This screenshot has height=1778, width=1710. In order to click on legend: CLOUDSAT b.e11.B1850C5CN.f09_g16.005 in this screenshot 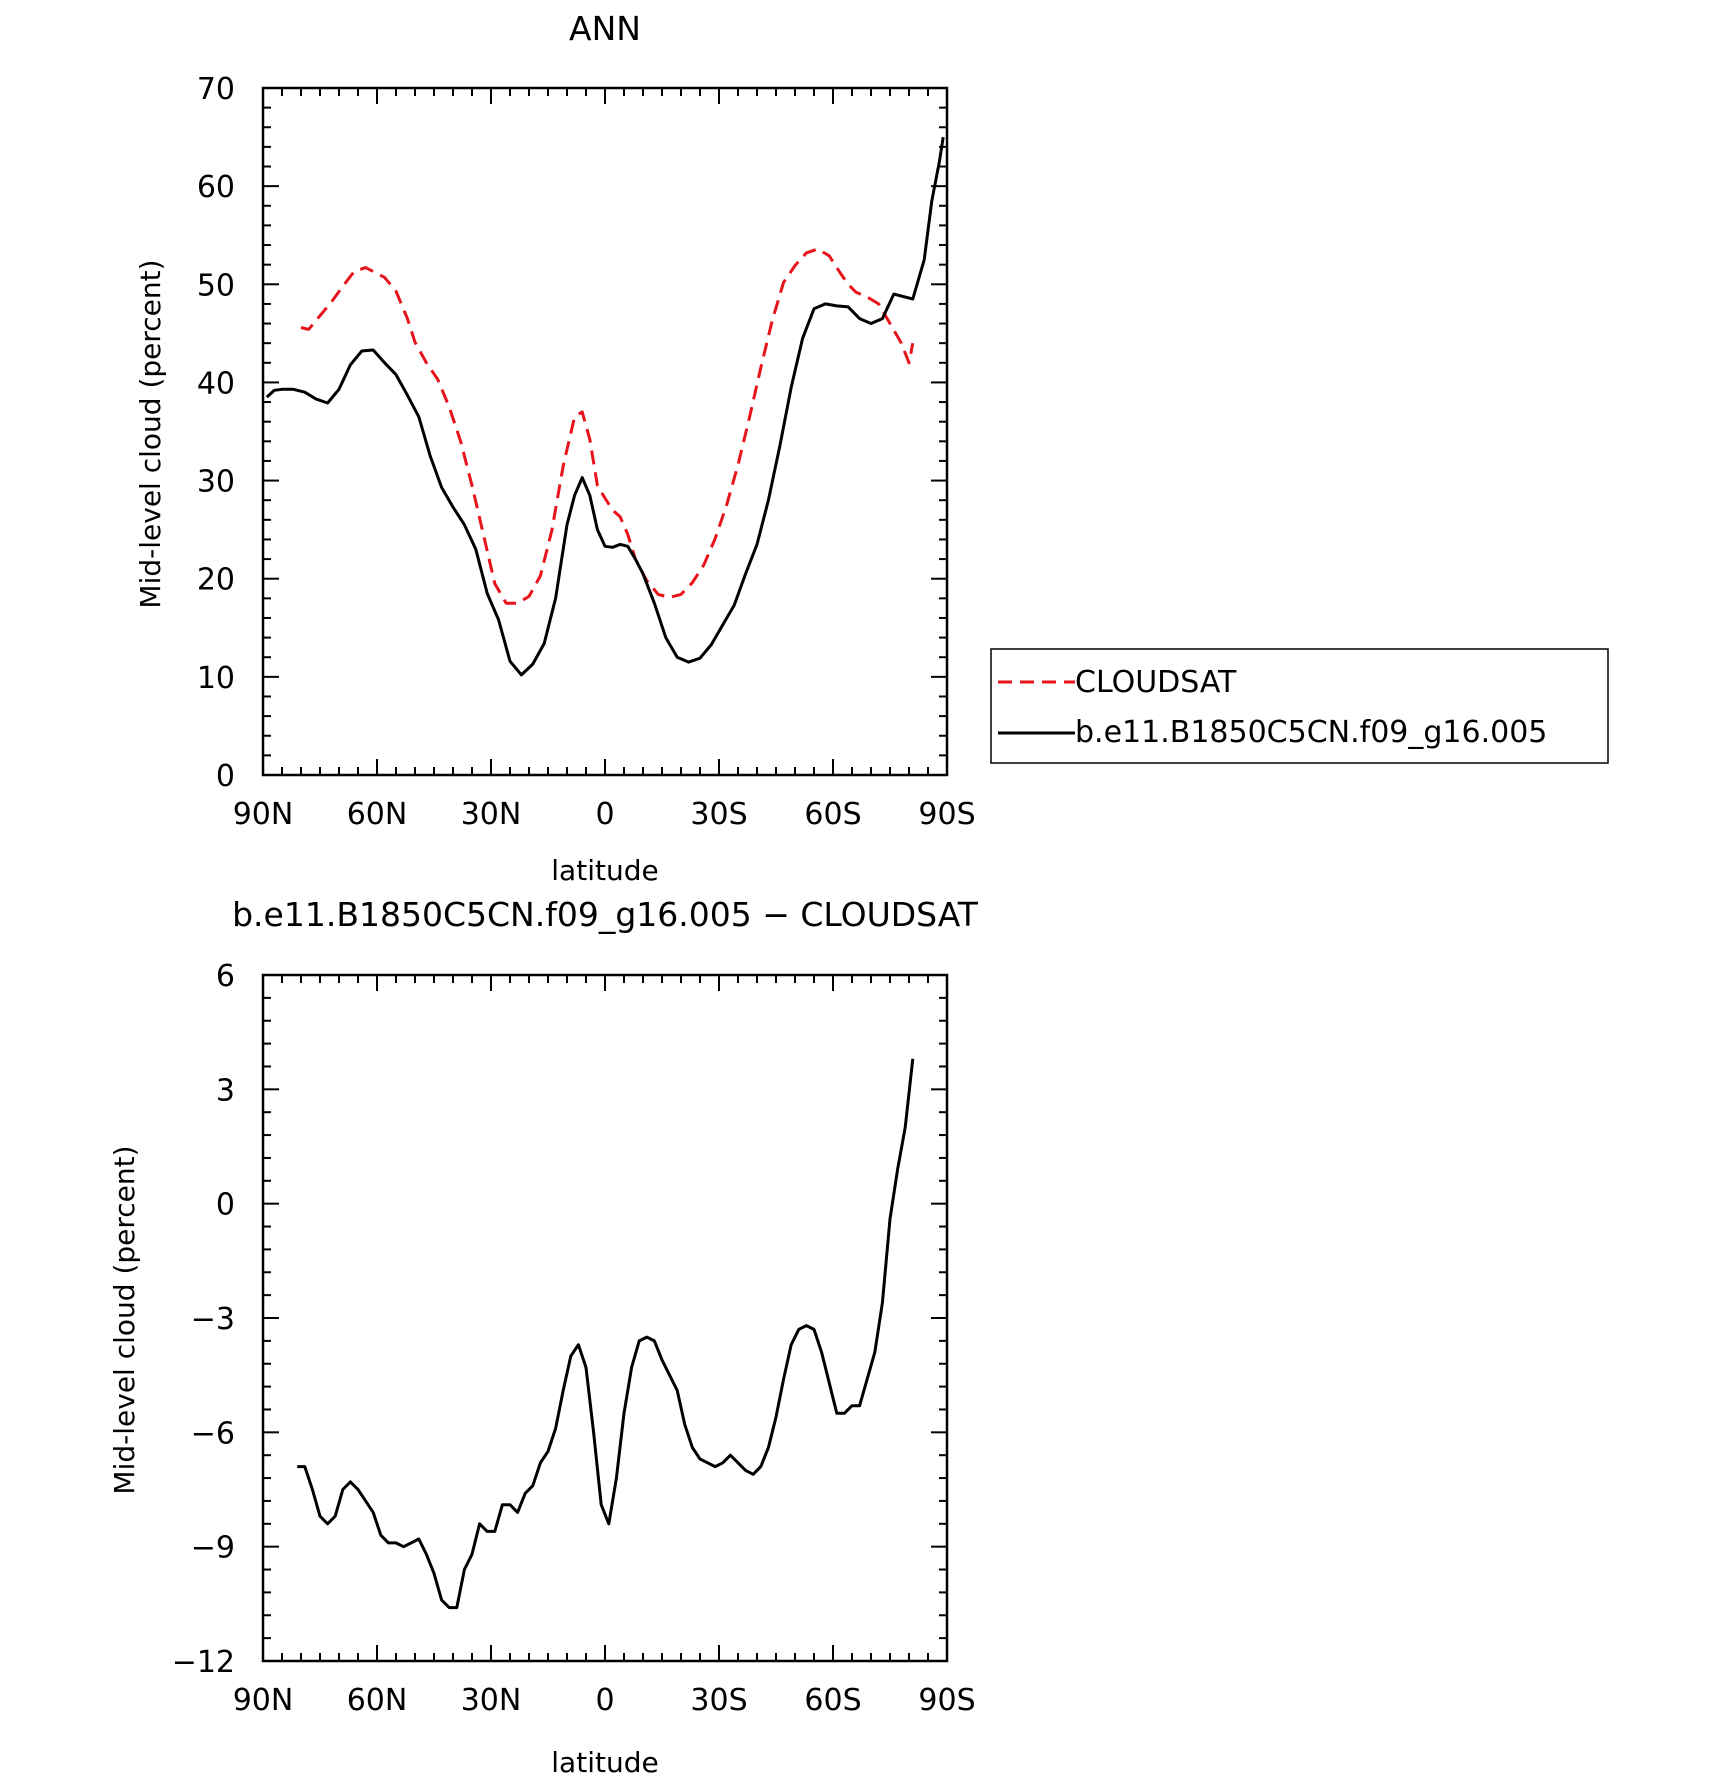, I will do `click(1299, 706)`.